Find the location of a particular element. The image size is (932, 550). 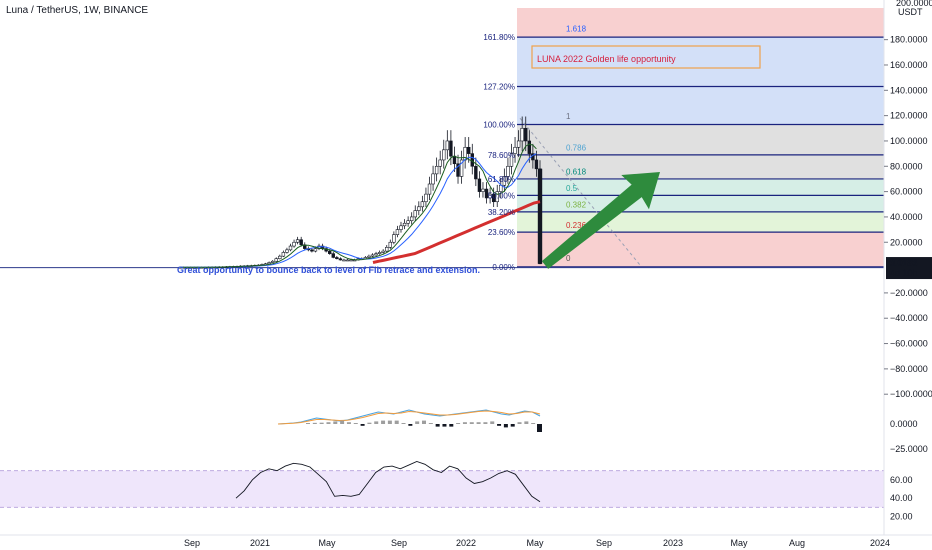

price-tick-label: −20.0000 is located at coordinates (909, 293).